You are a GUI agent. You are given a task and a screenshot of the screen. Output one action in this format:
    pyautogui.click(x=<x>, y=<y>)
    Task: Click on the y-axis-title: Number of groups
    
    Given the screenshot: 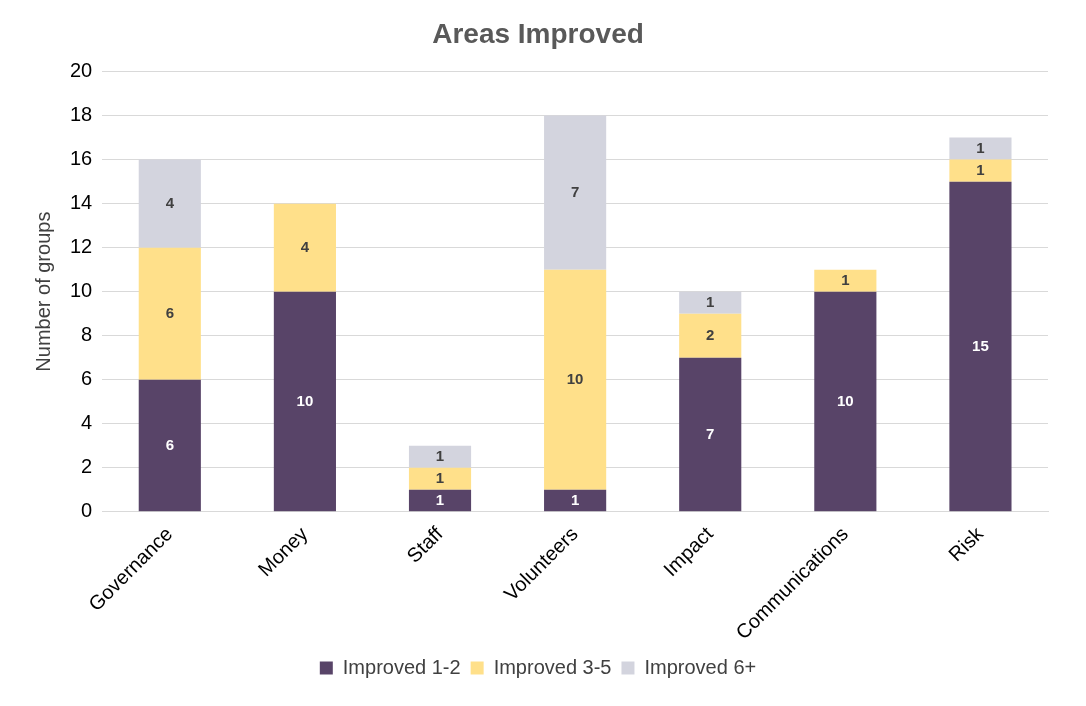 What is the action you would take?
    pyautogui.click(x=42, y=291)
    